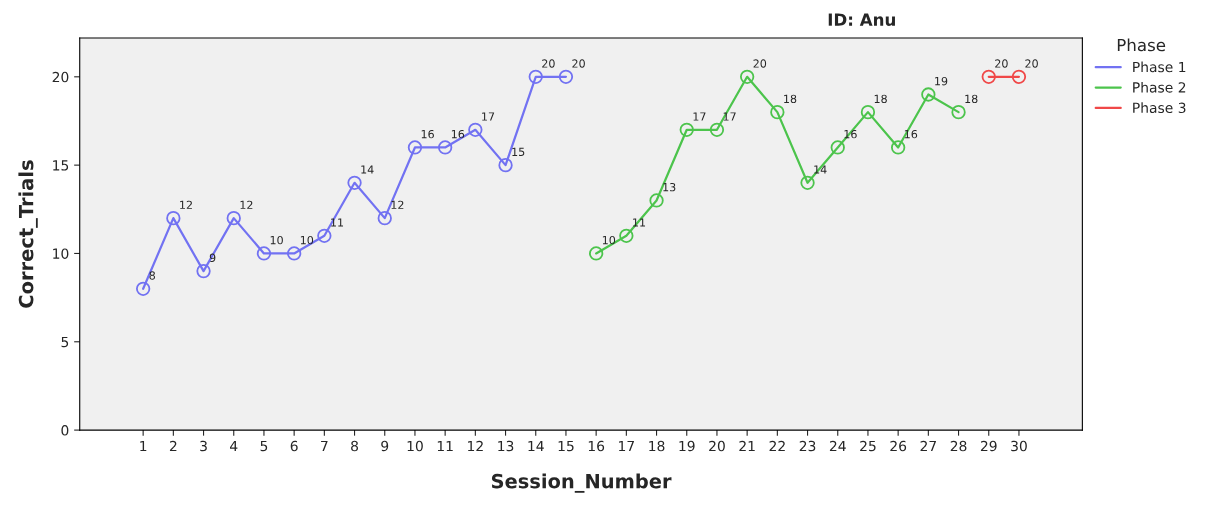 The image size is (1208, 506). What do you see at coordinates (518, 152) in the screenshot?
I see `data-label: 15` at bounding box center [518, 152].